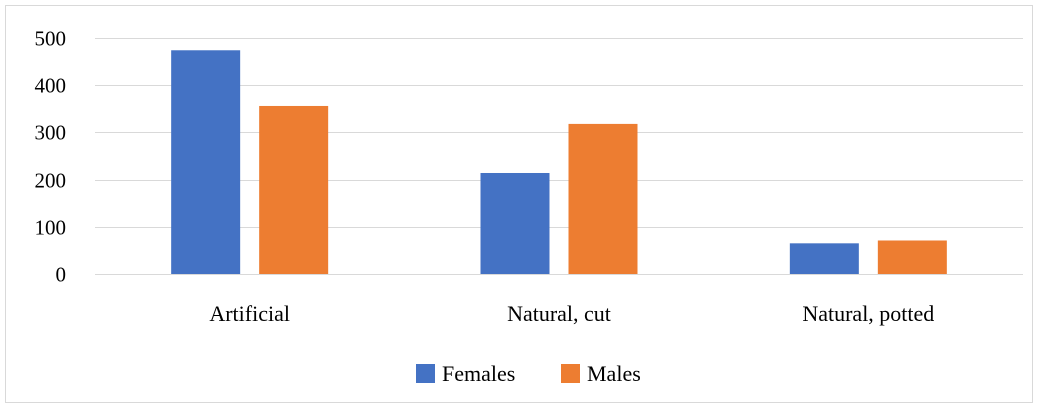 This screenshot has width=1040, height=410. What do you see at coordinates (868, 313) in the screenshot?
I see `x-category-label: Natural, potted` at bounding box center [868, 313].